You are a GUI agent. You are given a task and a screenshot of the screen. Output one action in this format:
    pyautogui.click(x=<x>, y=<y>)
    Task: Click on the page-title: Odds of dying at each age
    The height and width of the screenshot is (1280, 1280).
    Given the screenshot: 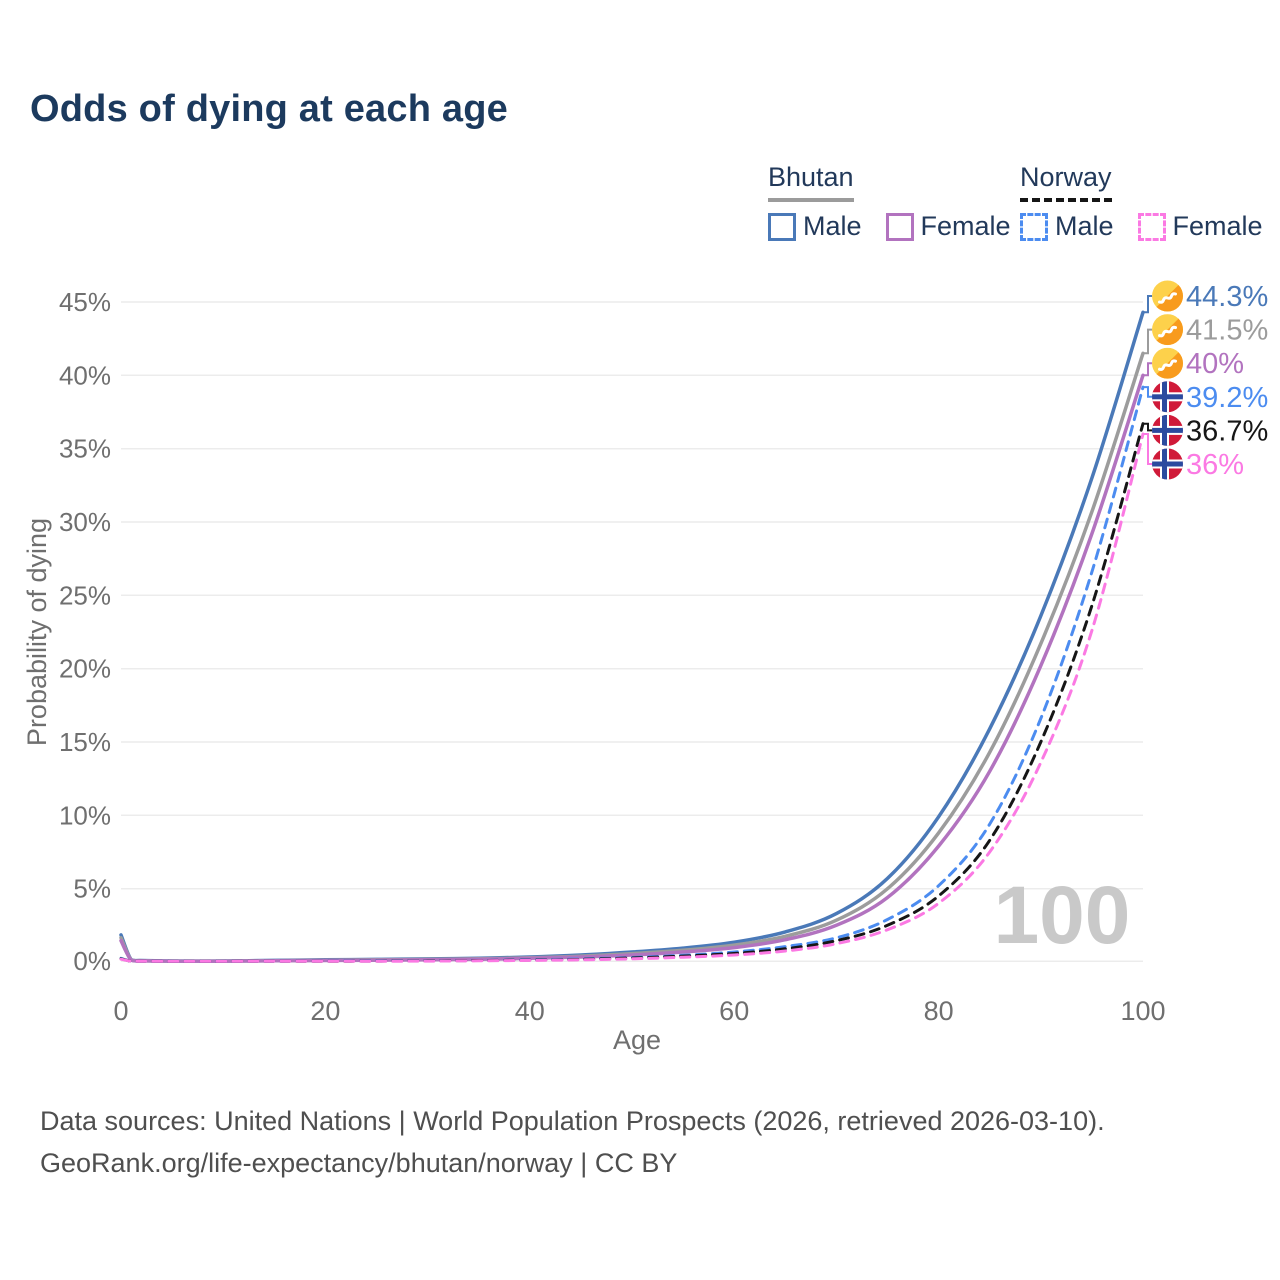 What is the action you would take?
    pyautogui.click(x=269, y=109)
    